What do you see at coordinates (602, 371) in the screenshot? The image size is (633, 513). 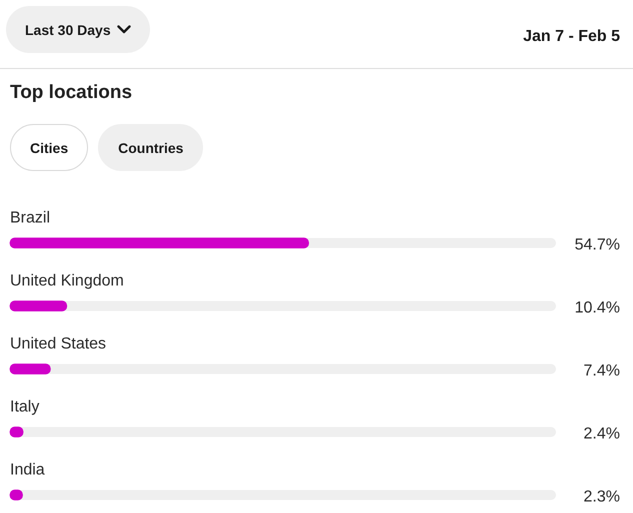 I see `data-label: 7.4%` at bounding box center [602, 371].